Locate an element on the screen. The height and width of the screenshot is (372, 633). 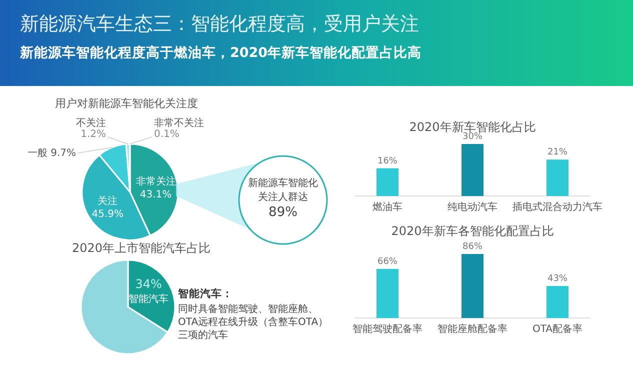
data-label: 34% is located at coordinates (148, 283).